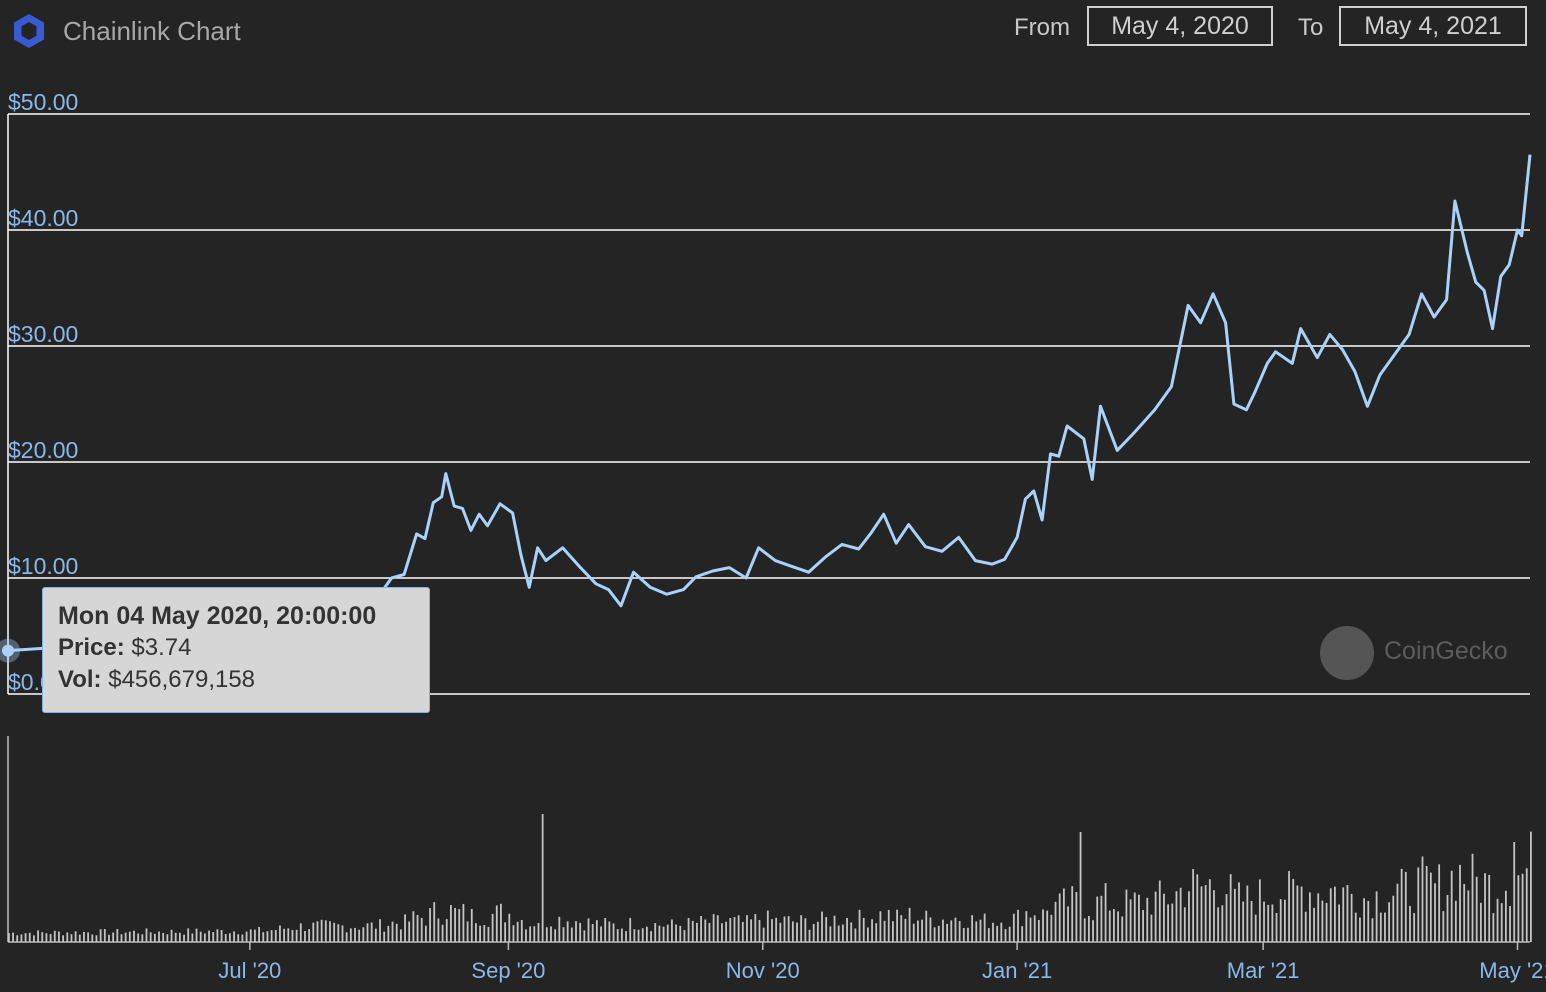 The image size is (1546, 992). Describe the element at coordinates (1433, 26) in the screenshot. I see `to-date-input: May 4, 2021` at that location.